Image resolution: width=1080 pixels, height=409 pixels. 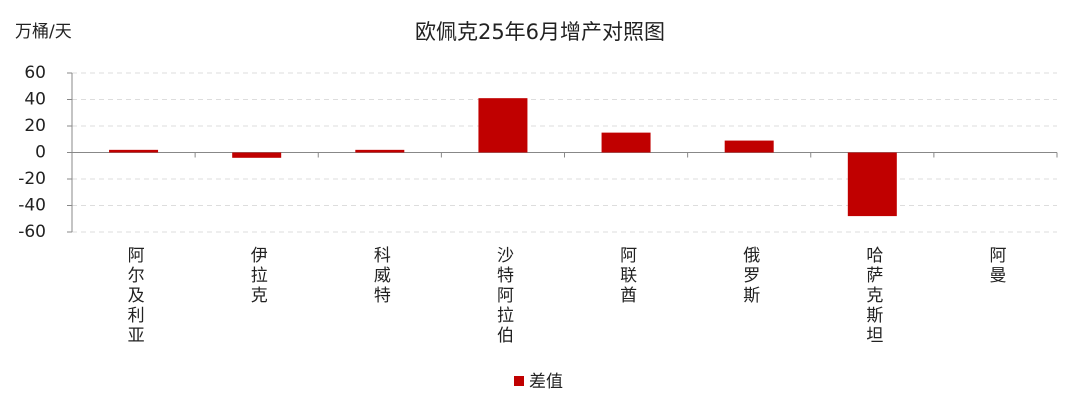 What do you see at coordinates (35, 73) in the screenshot?
I see `y-tick-label: 60` at bounding box center [35, 73].